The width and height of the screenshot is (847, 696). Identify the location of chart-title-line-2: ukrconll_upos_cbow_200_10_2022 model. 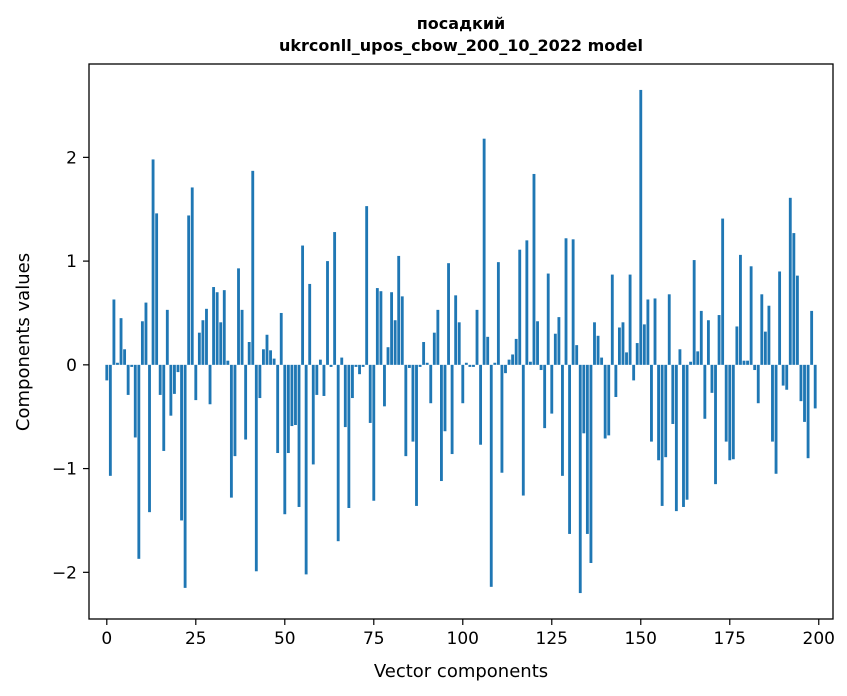
(461, 45).